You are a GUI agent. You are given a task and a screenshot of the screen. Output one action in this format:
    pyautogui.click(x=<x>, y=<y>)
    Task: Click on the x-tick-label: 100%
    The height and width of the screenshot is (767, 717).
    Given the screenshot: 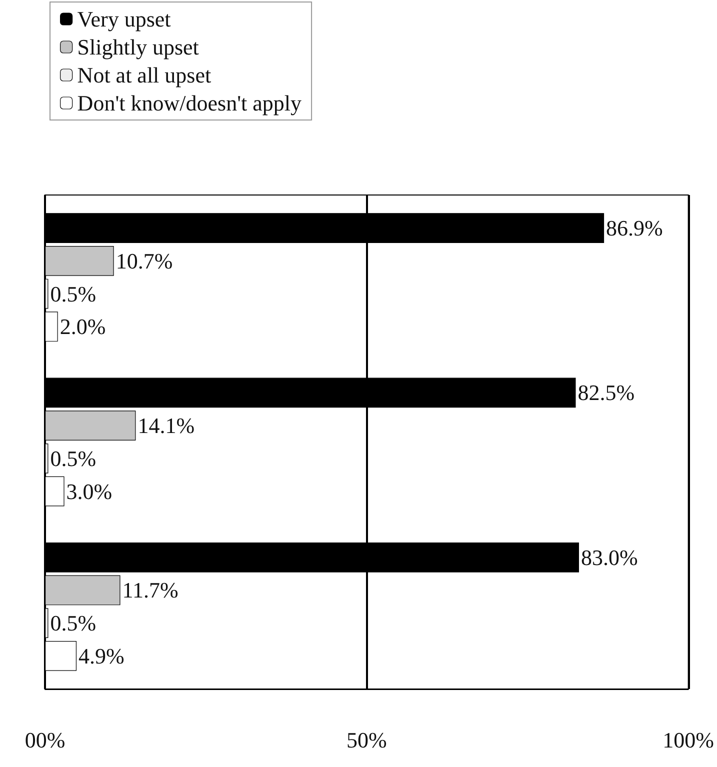 What is the action you would take?
    pyautogui.click(x=688, y=740)
    